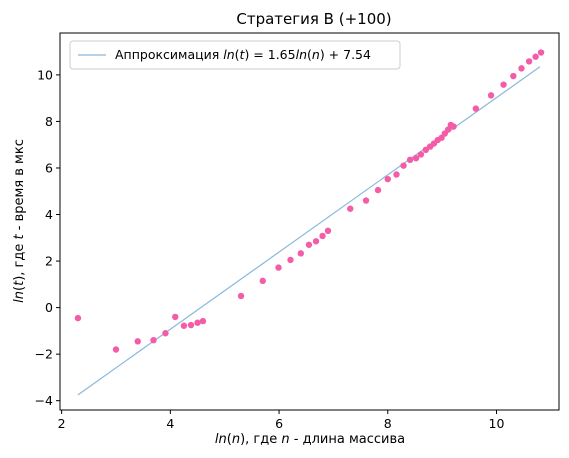  I want to click on x-tick-label: 8, so click(388, 423).